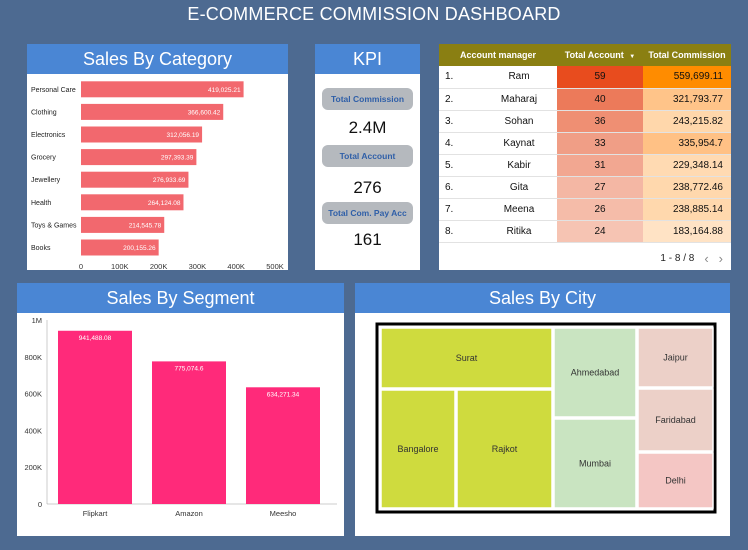  I want to click on total-commission-cell: 238,885.14, so click(687, 209).